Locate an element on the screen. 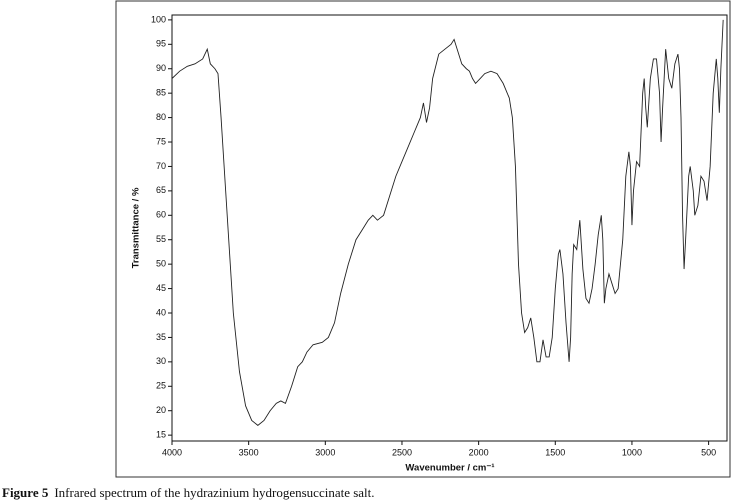 The height and width of the screenshot is (504, 736). y-tick-label: 40 is located at coordinates (161, 312).